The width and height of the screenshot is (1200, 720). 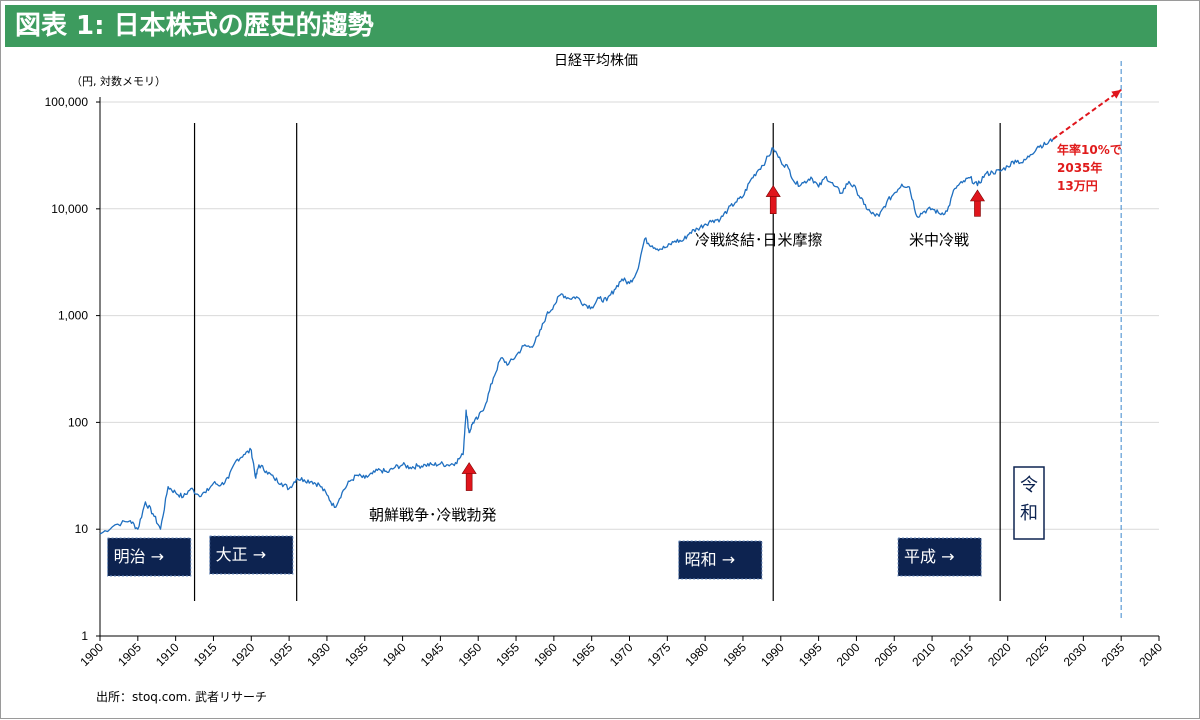 I want to click on projection-arrow-head-icon, so click(x=1116, y=94).